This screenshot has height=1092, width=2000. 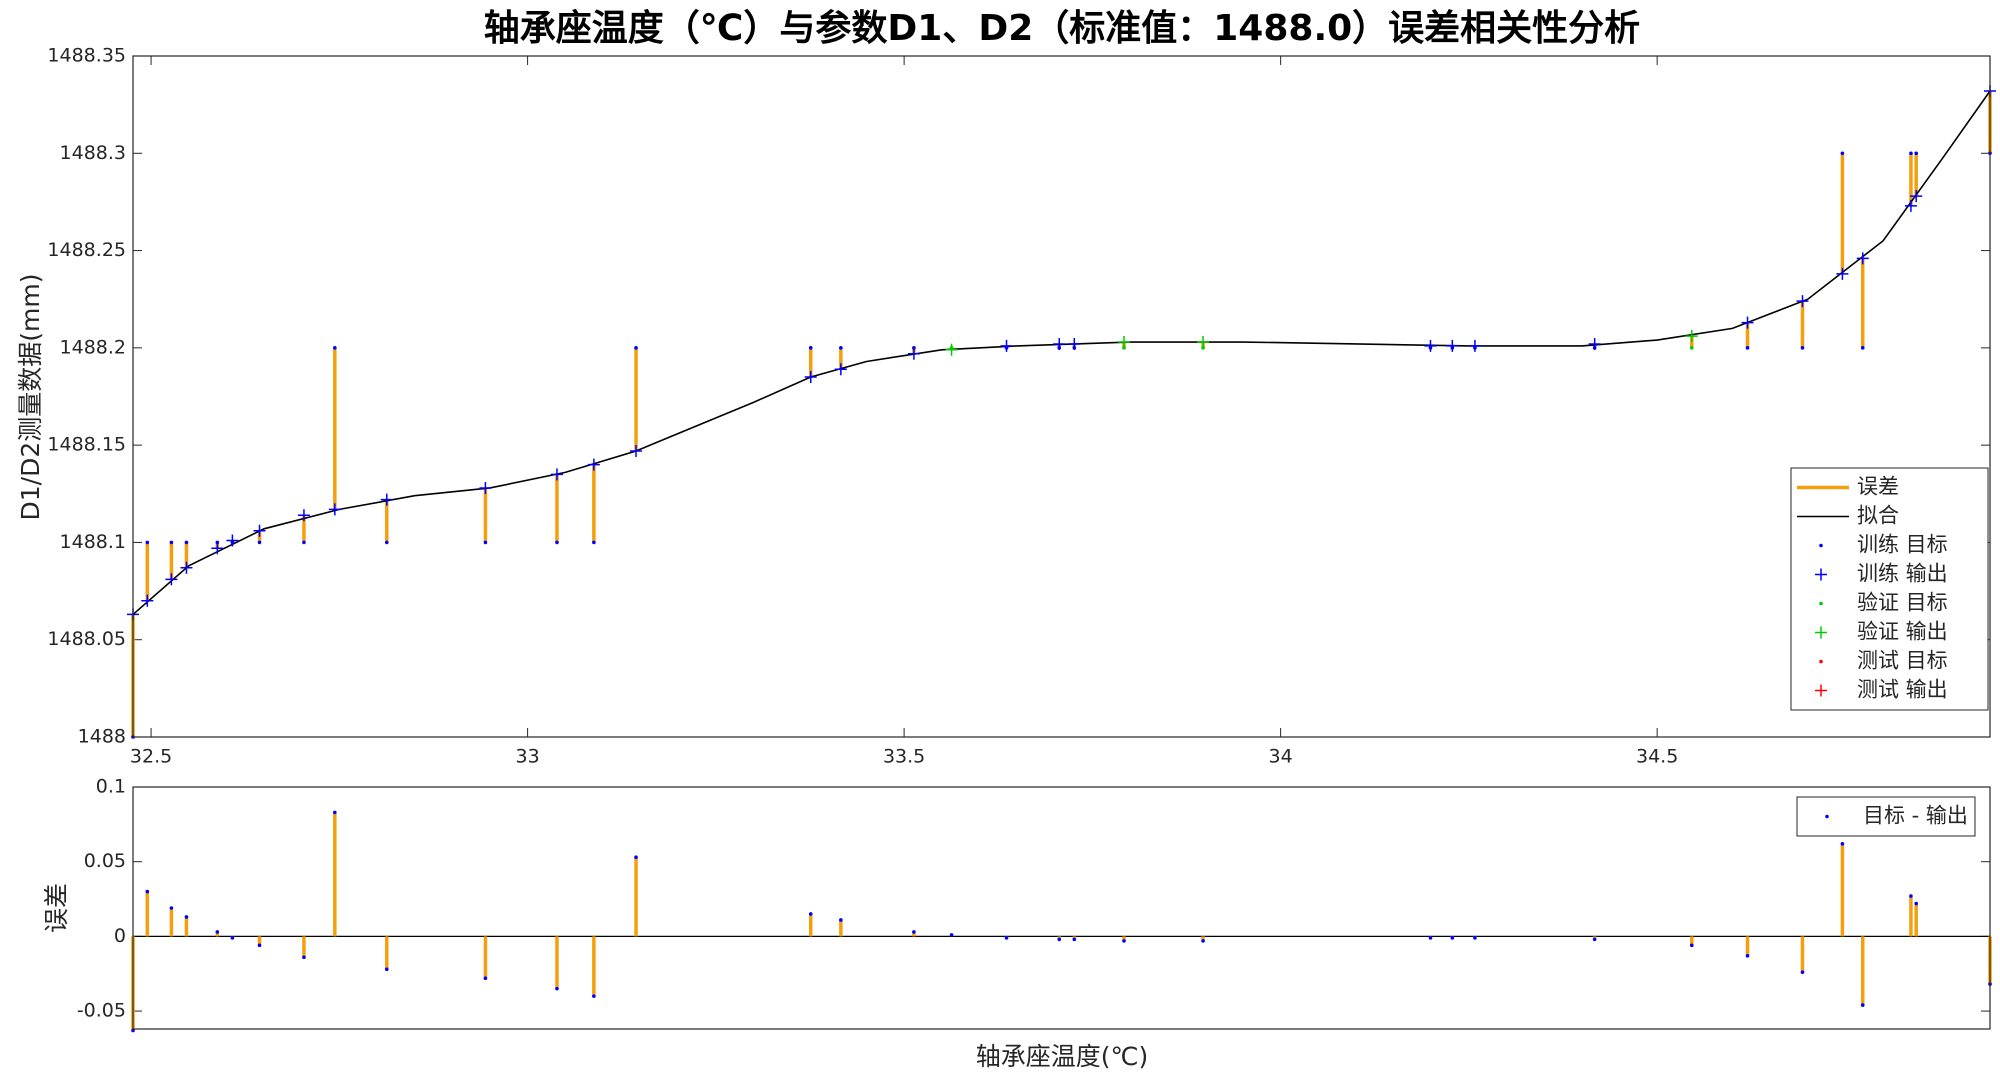 I want to click on legend-label: 测试 输出, so click(x=1902, y=690).